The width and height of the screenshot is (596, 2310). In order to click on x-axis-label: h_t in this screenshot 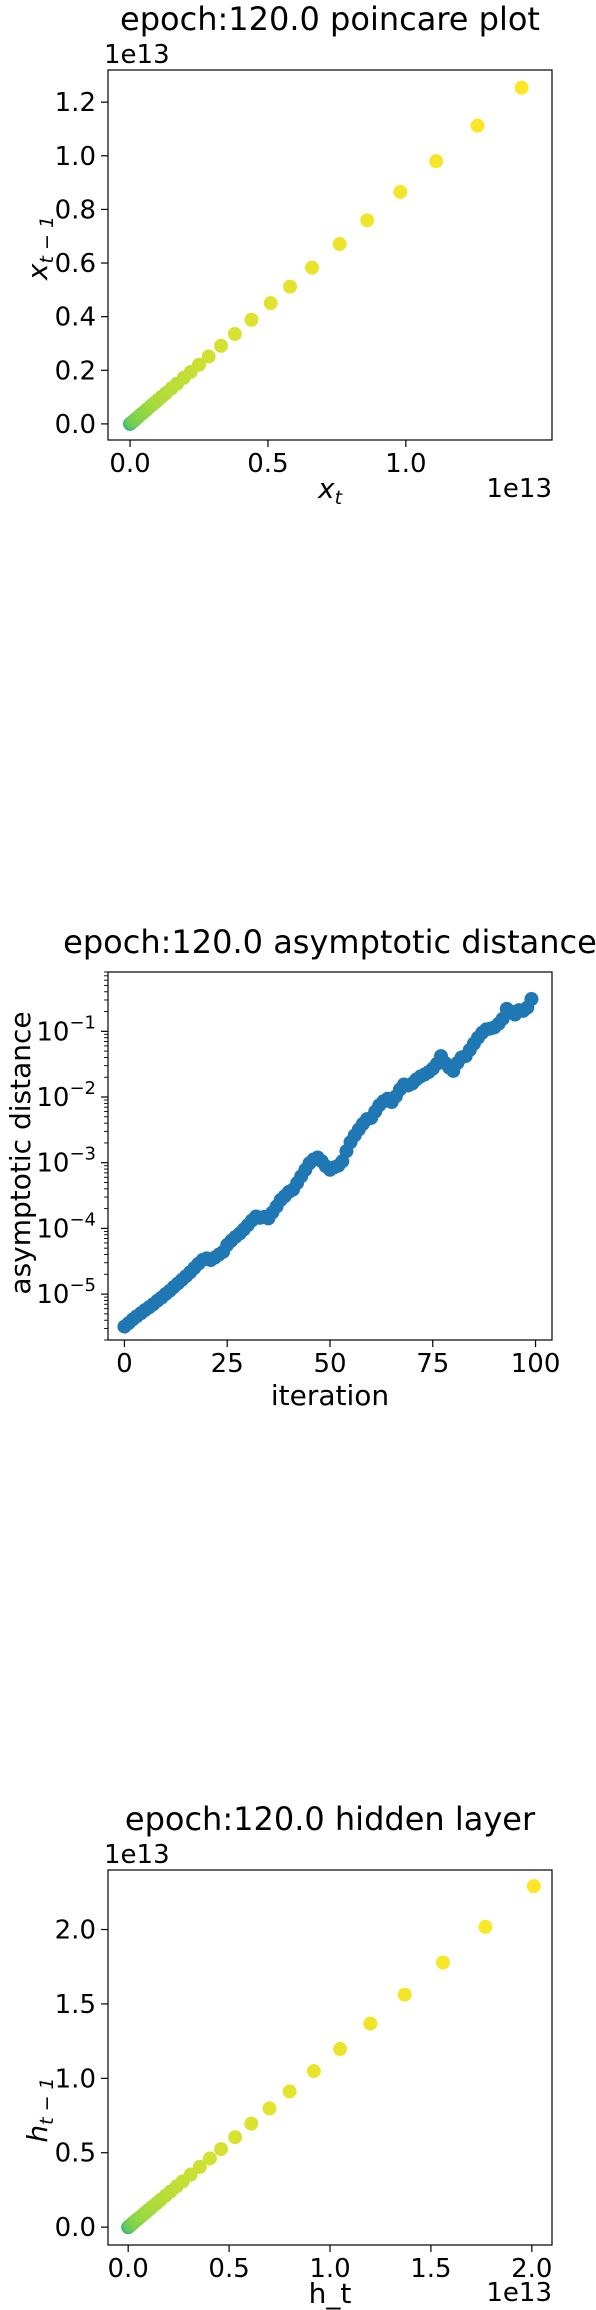, I will do `click(330, 2293)`.